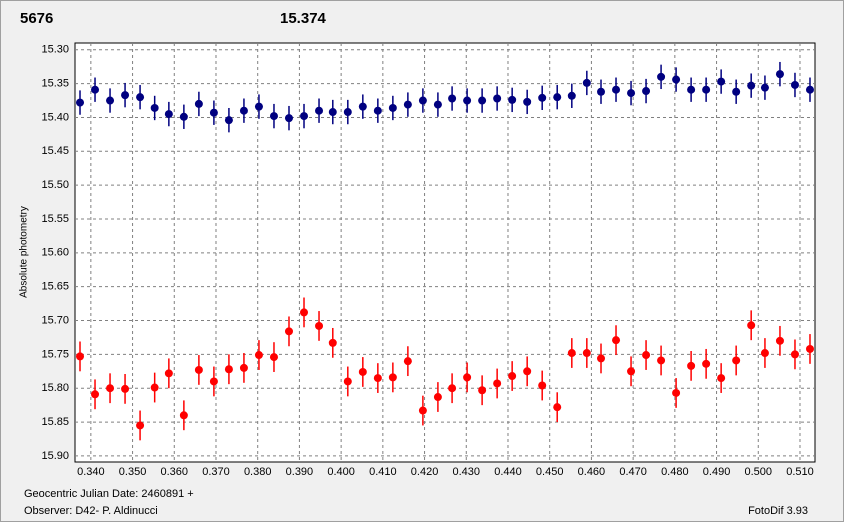 The width and height of the screenshot is (844, 522). What do you see at coordinates (55, 422) in the screenshot?
I see `y-tick-label: 15.85` at bounding box center [55, 422].